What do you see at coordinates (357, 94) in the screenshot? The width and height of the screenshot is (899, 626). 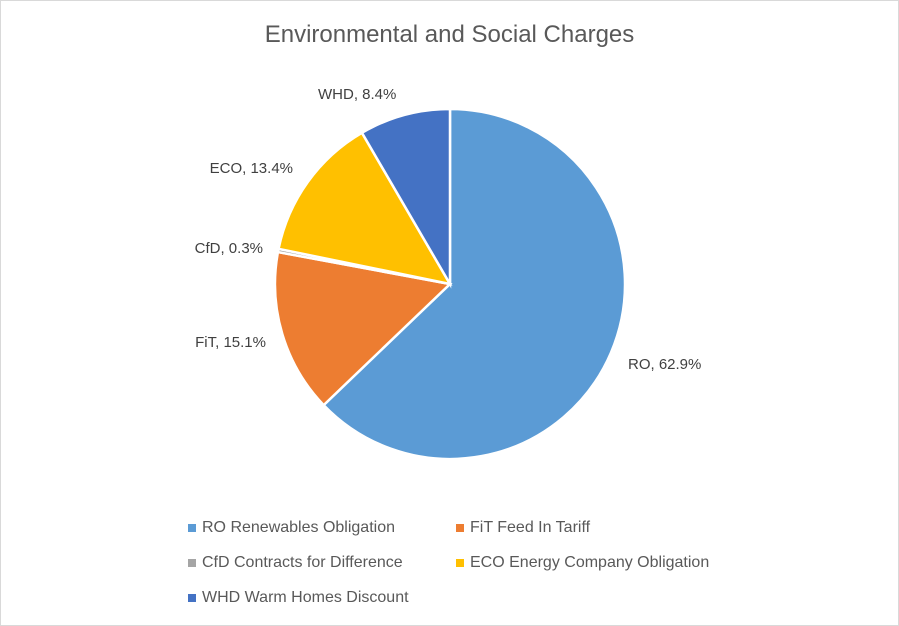 I see `data-label-whd: WHD, 8.4%` at bounding box center [357, 94].